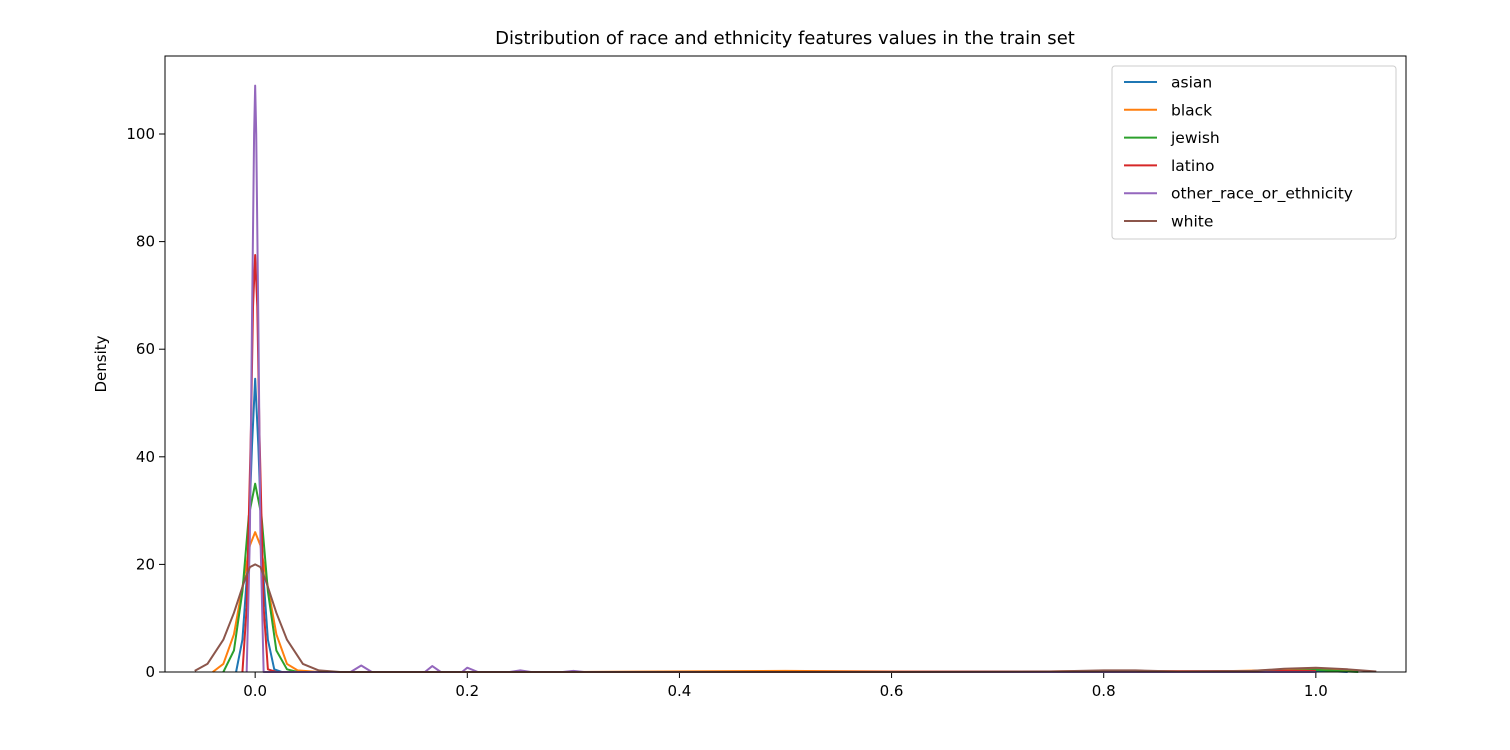 This screenshot has width=1510, height=750. Describe the element at coordinates (255, 691) in the screenshot. I see `x-tick-label: 0.0` at that location.